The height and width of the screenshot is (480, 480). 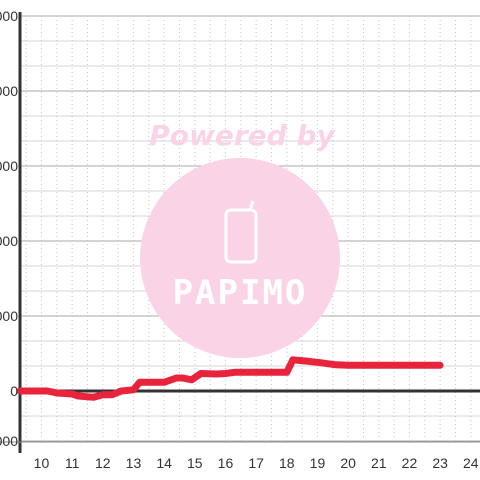 I want to click on series, so click(x=230, y=378).